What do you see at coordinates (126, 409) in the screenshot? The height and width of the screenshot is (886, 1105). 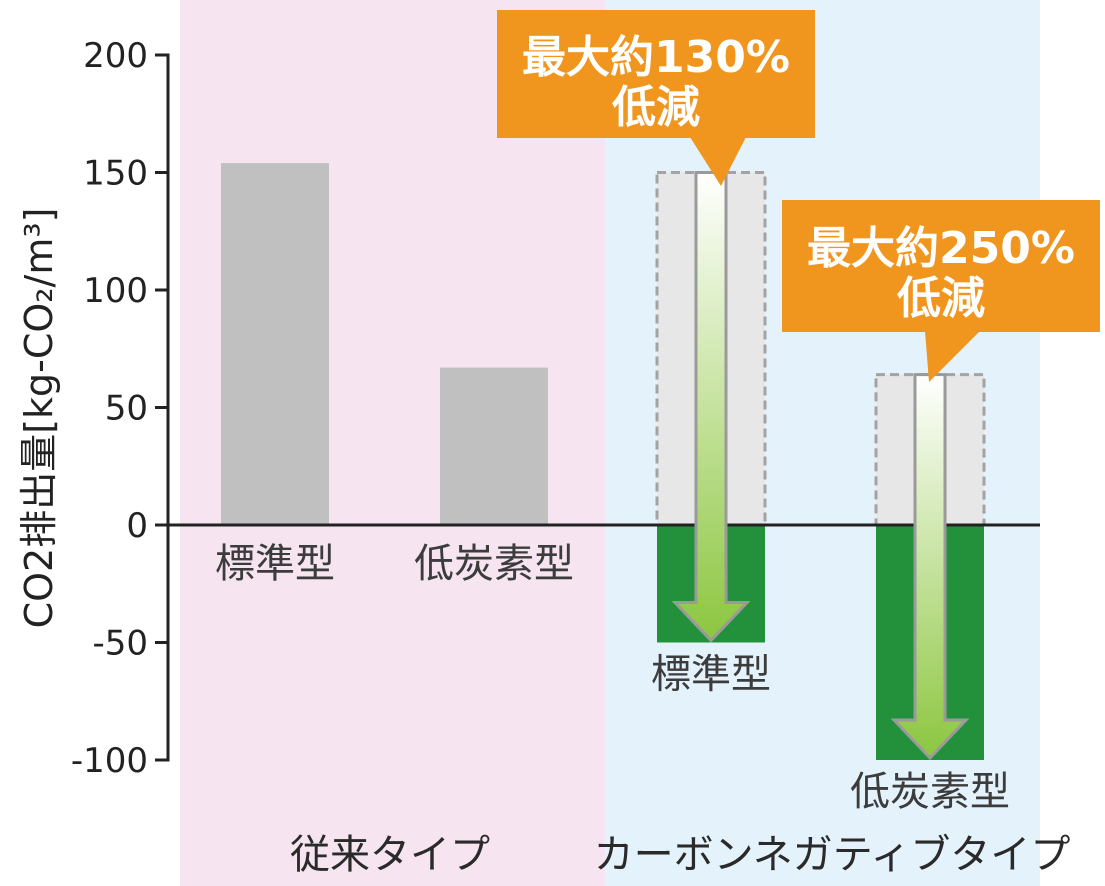 I see `y-tick-label: 50` at bounding box center [126, 409].